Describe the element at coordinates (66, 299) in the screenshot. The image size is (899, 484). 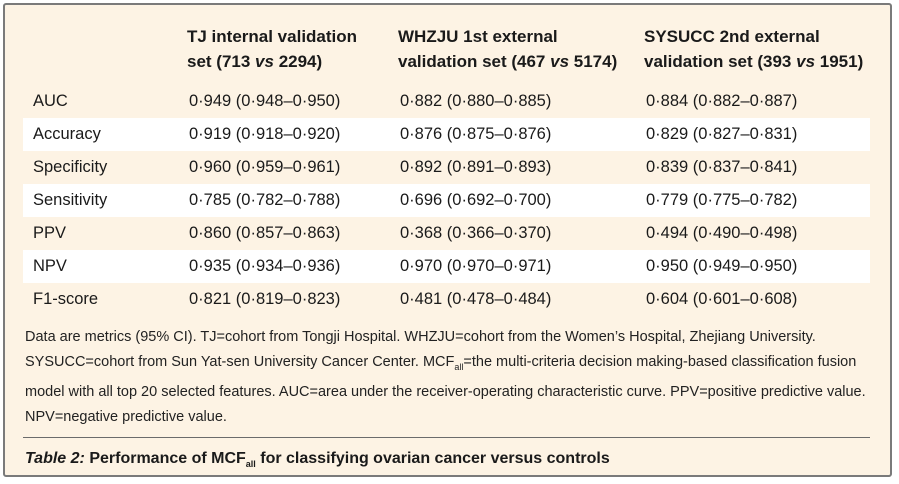
I see `metric-label: F1-score` at that location.